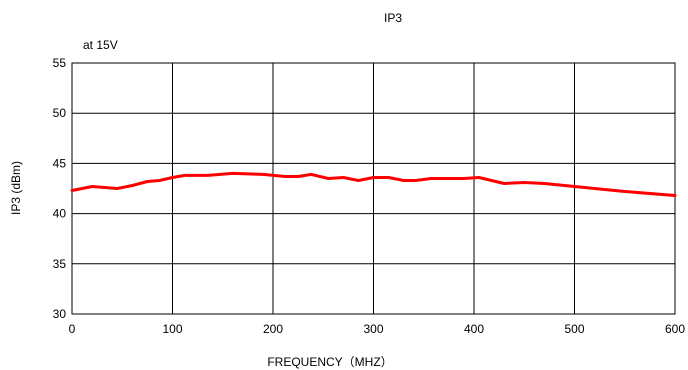 The width and height of the screenshot is (688, 370). What do you see at coordinates (60, 113) in the screenshot?
I see `y-tick-label: 50` at bounding box center [60, 113].